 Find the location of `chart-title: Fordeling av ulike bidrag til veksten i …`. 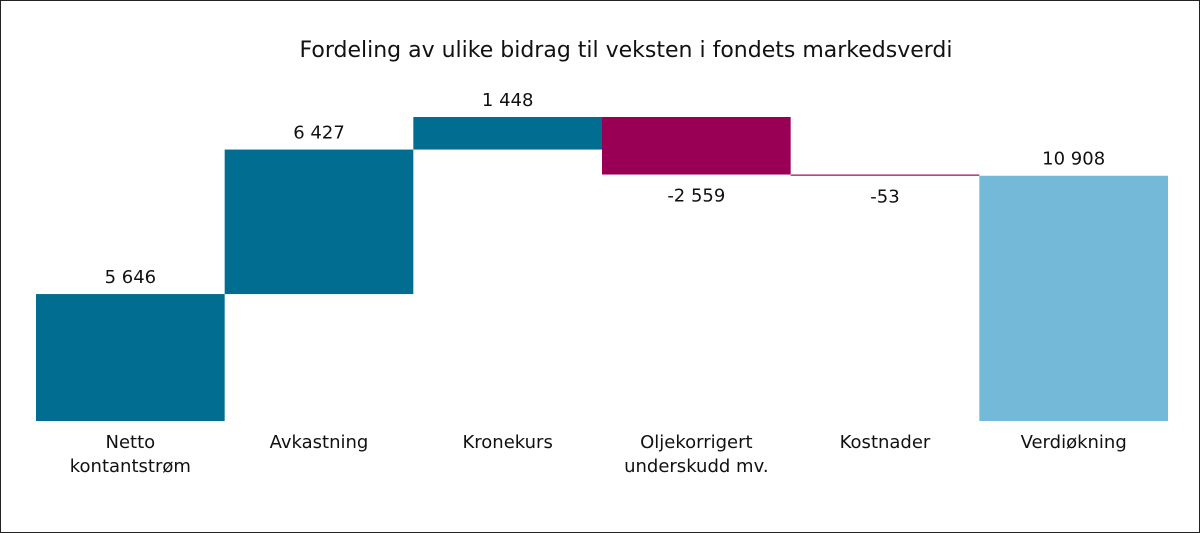

chart-title: Fordeling av ulike bidrag til veksten i … is located at coordinates (626, 50).